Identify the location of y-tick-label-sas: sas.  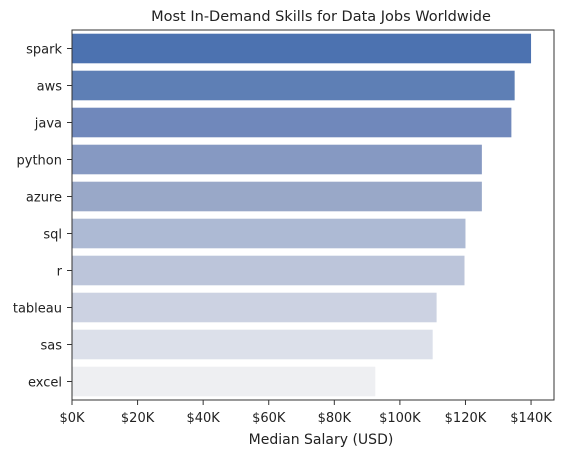
(51, 346).